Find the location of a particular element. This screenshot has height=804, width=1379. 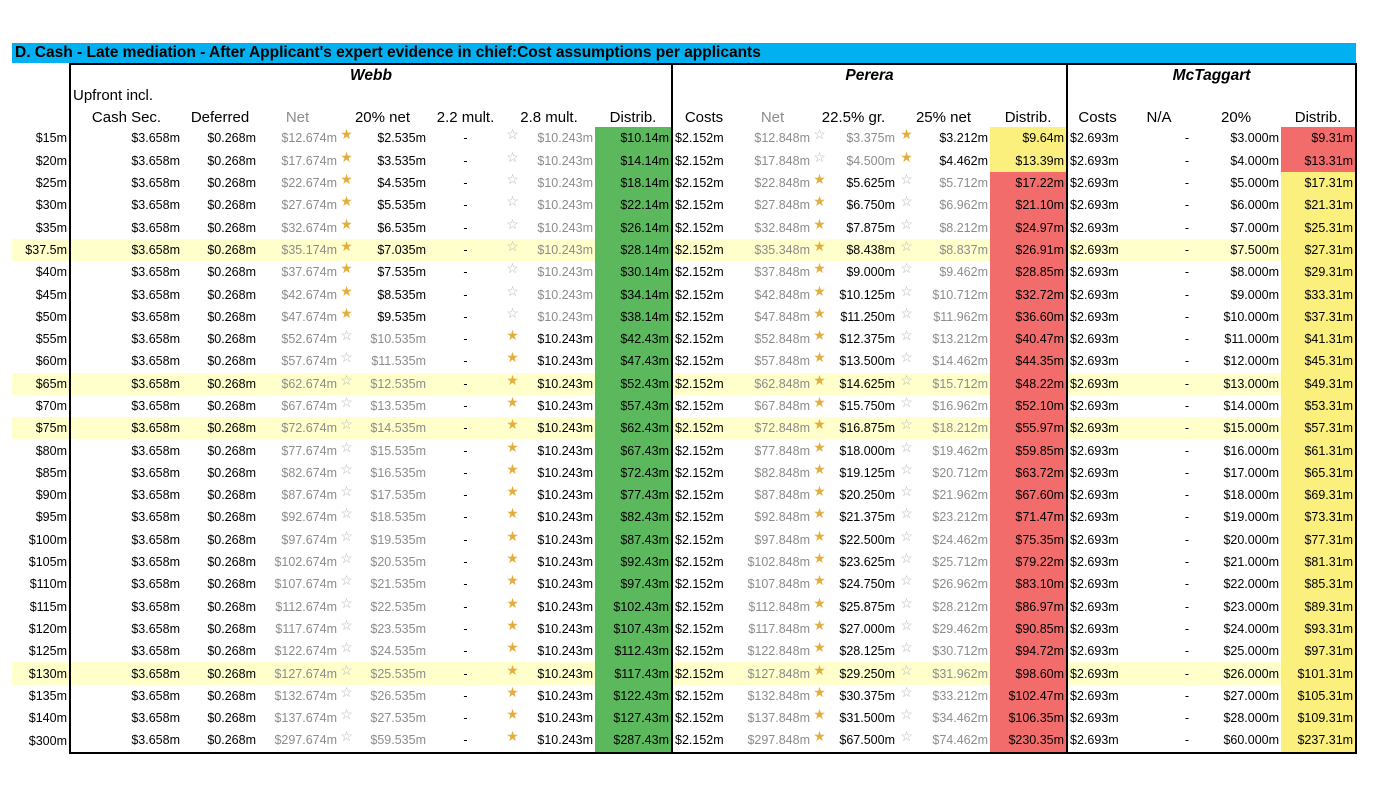

perera-25-net-cell: ☆ $28.212m is located at coordinates (943, 607).